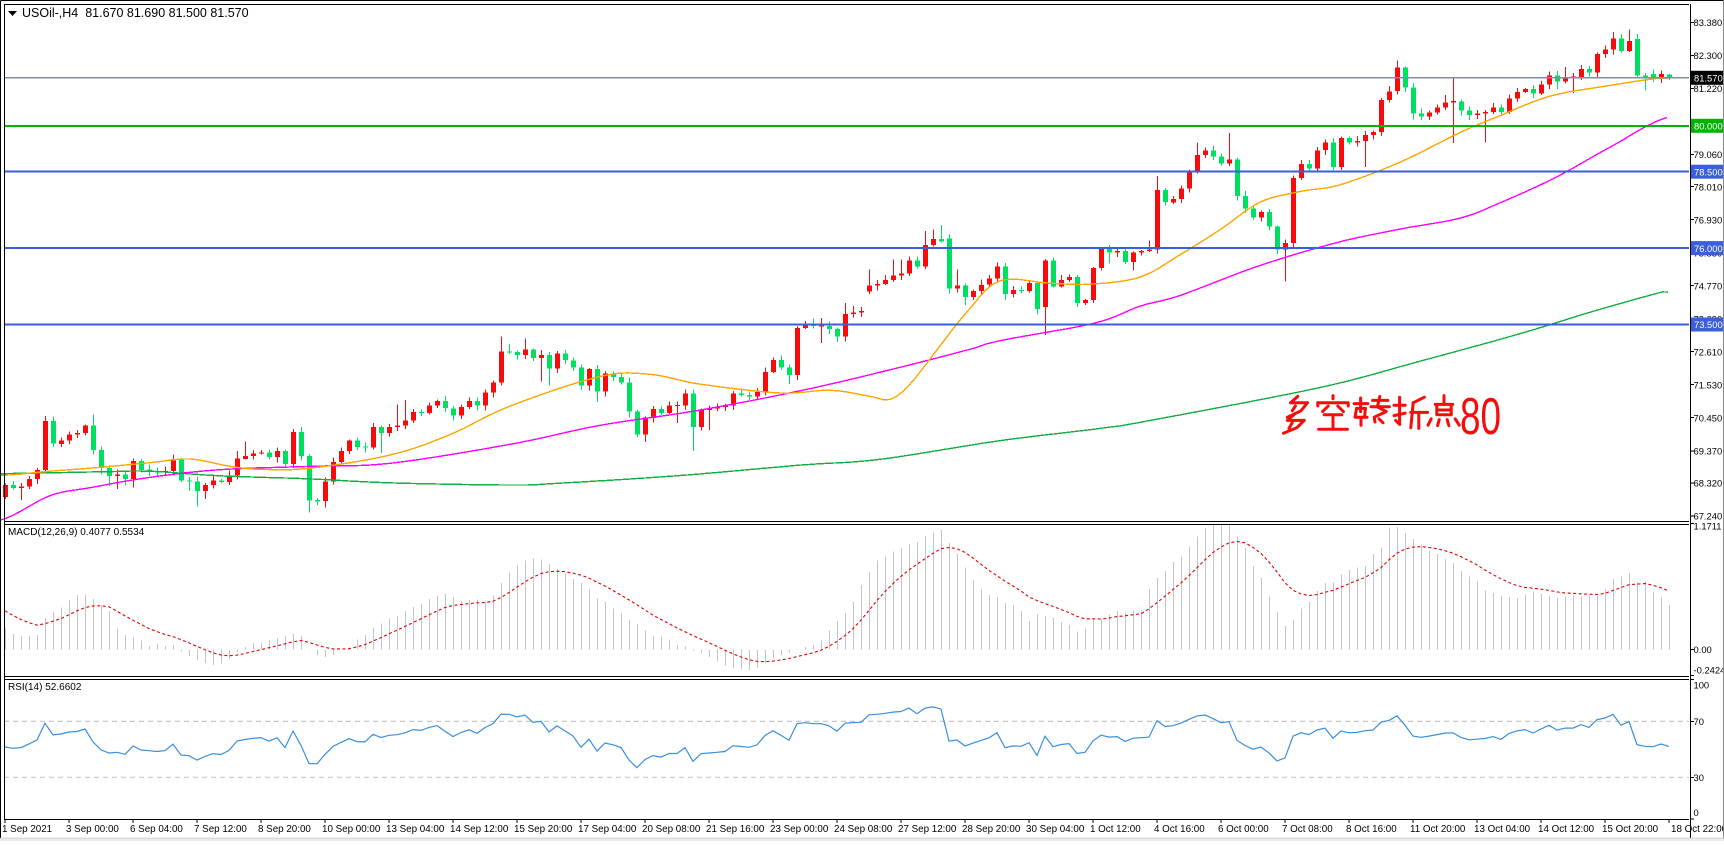 The height and width of the screenshot is (846, 1724). What do you see at coordinates (1708, 126) in the screenshot?
I see `svg-text: 80.000` at bounding box center [1708, 126].